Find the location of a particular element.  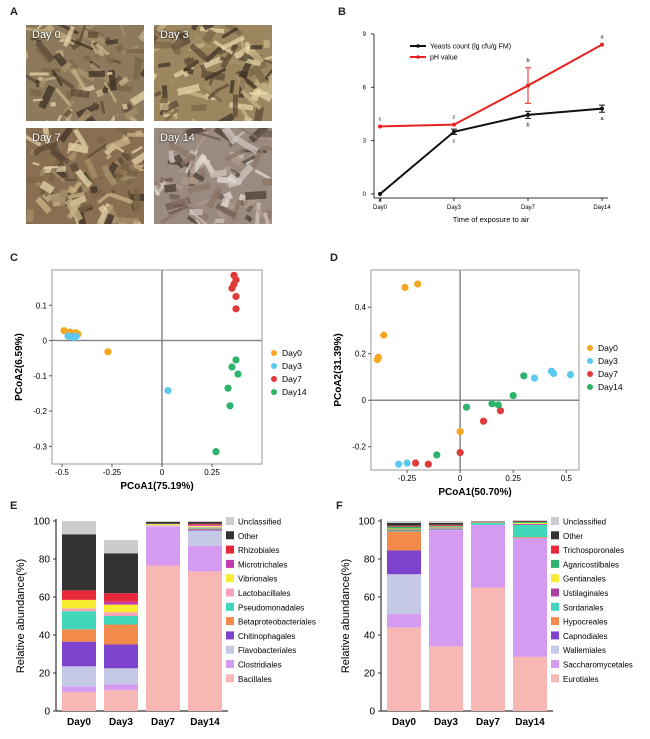

y-tick-label: 0 is located at coordinates (47, 712).